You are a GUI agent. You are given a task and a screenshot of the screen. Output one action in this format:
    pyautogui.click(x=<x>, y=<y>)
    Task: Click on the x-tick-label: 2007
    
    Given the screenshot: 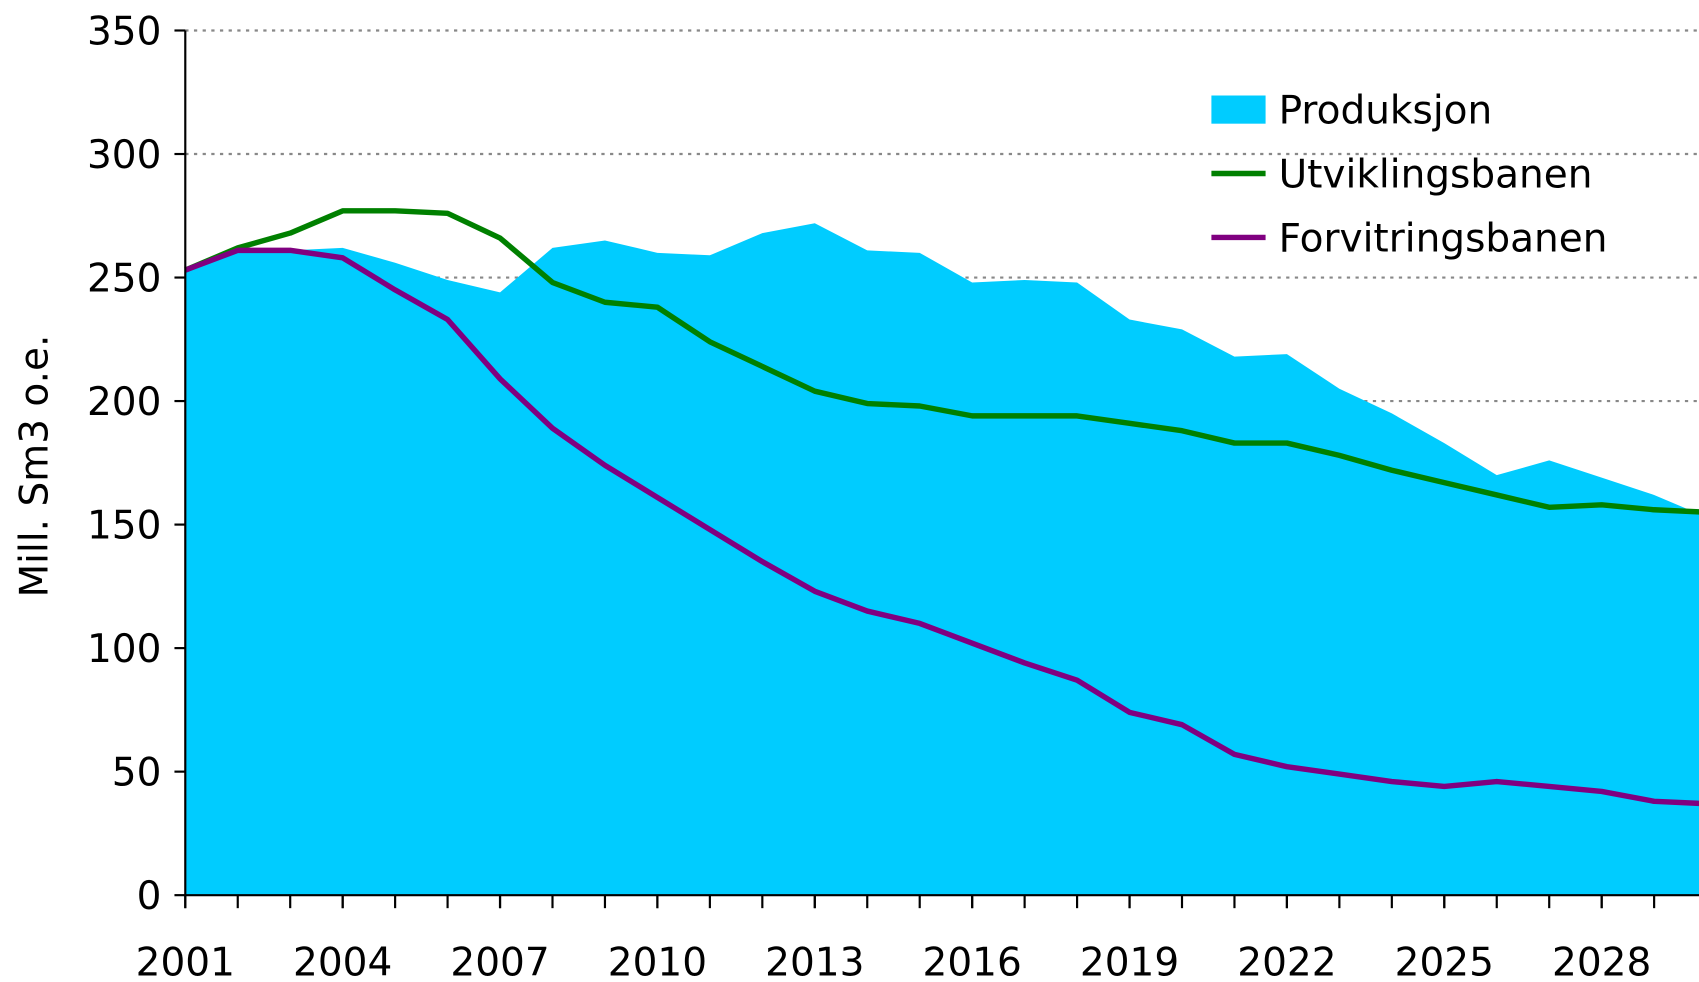 What is the action you would take?
    pyautogui.click(x=499, y=961)
    